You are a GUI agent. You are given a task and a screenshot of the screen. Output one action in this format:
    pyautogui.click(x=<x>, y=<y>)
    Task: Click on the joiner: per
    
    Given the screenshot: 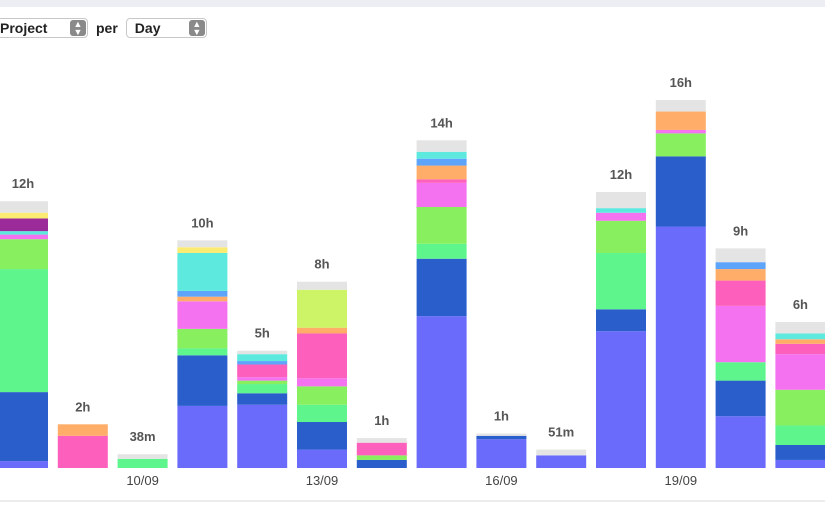 What is the action you would take?
    pyautogui.click(x=107, y=28)
    